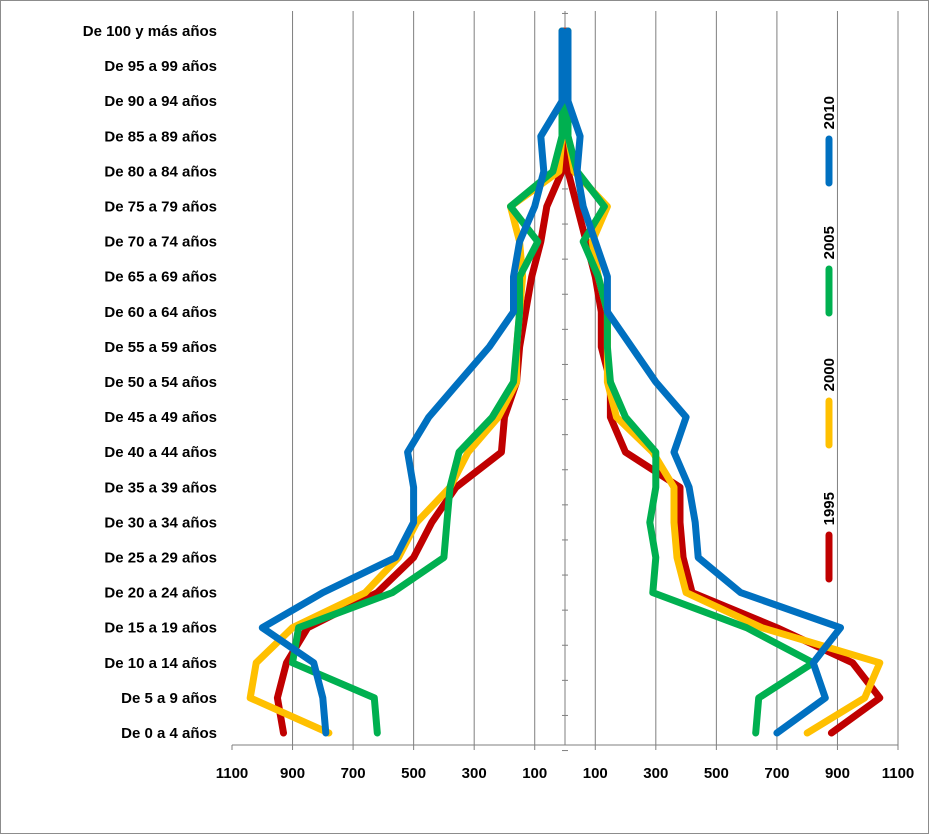  I want to click on category-label: De 100 y más años, so click(150, 31).